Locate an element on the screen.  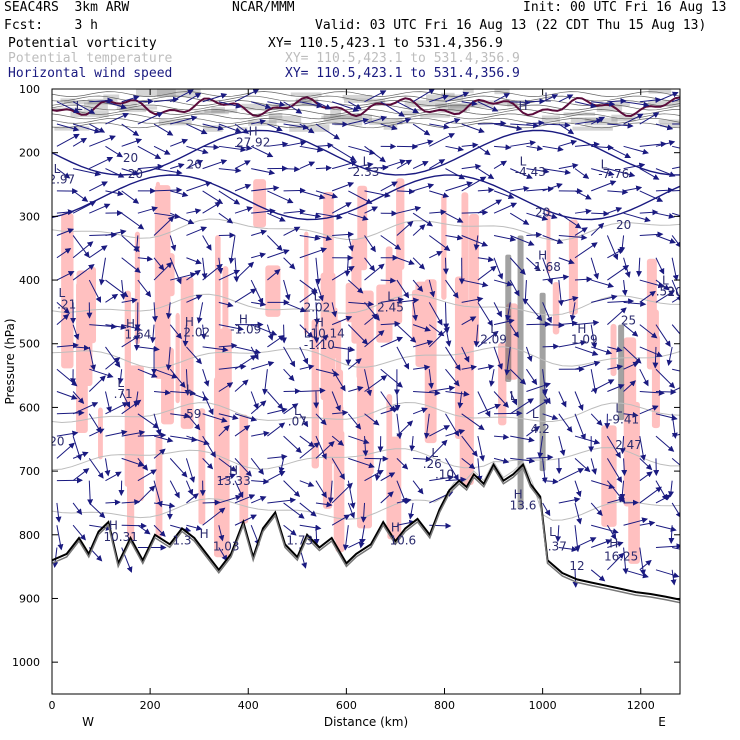
x-tick-label: 1000 is located at coordinates (543, 705).